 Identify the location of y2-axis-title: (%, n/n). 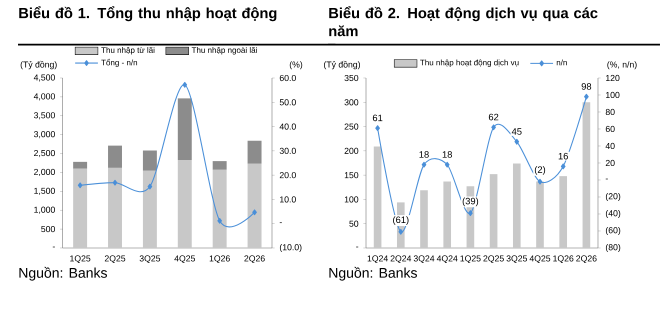
(622, 65).